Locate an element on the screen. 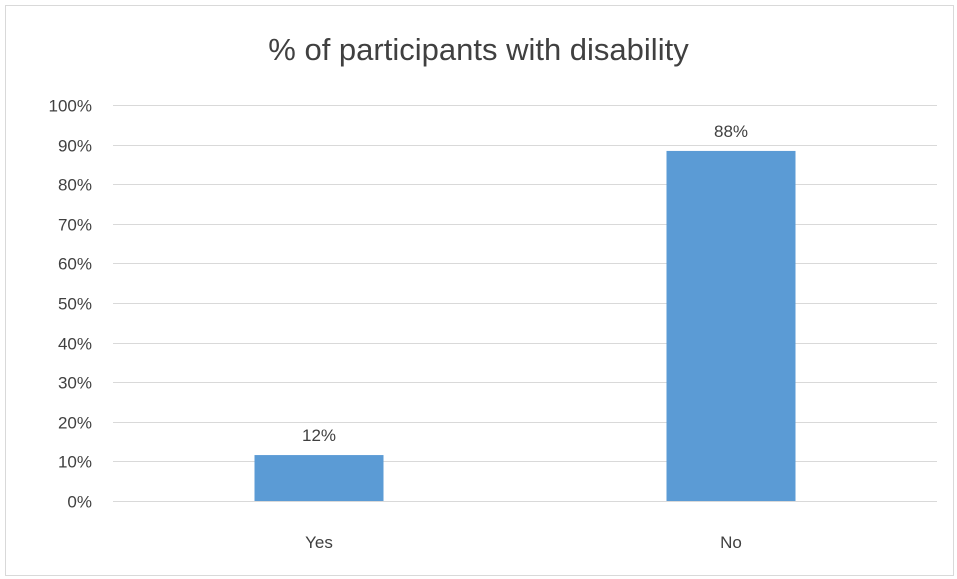 Image resolution: width=957 pixels, height=579 pixels. chart-title: % of participants with disability is located at coordinates (478, 49).